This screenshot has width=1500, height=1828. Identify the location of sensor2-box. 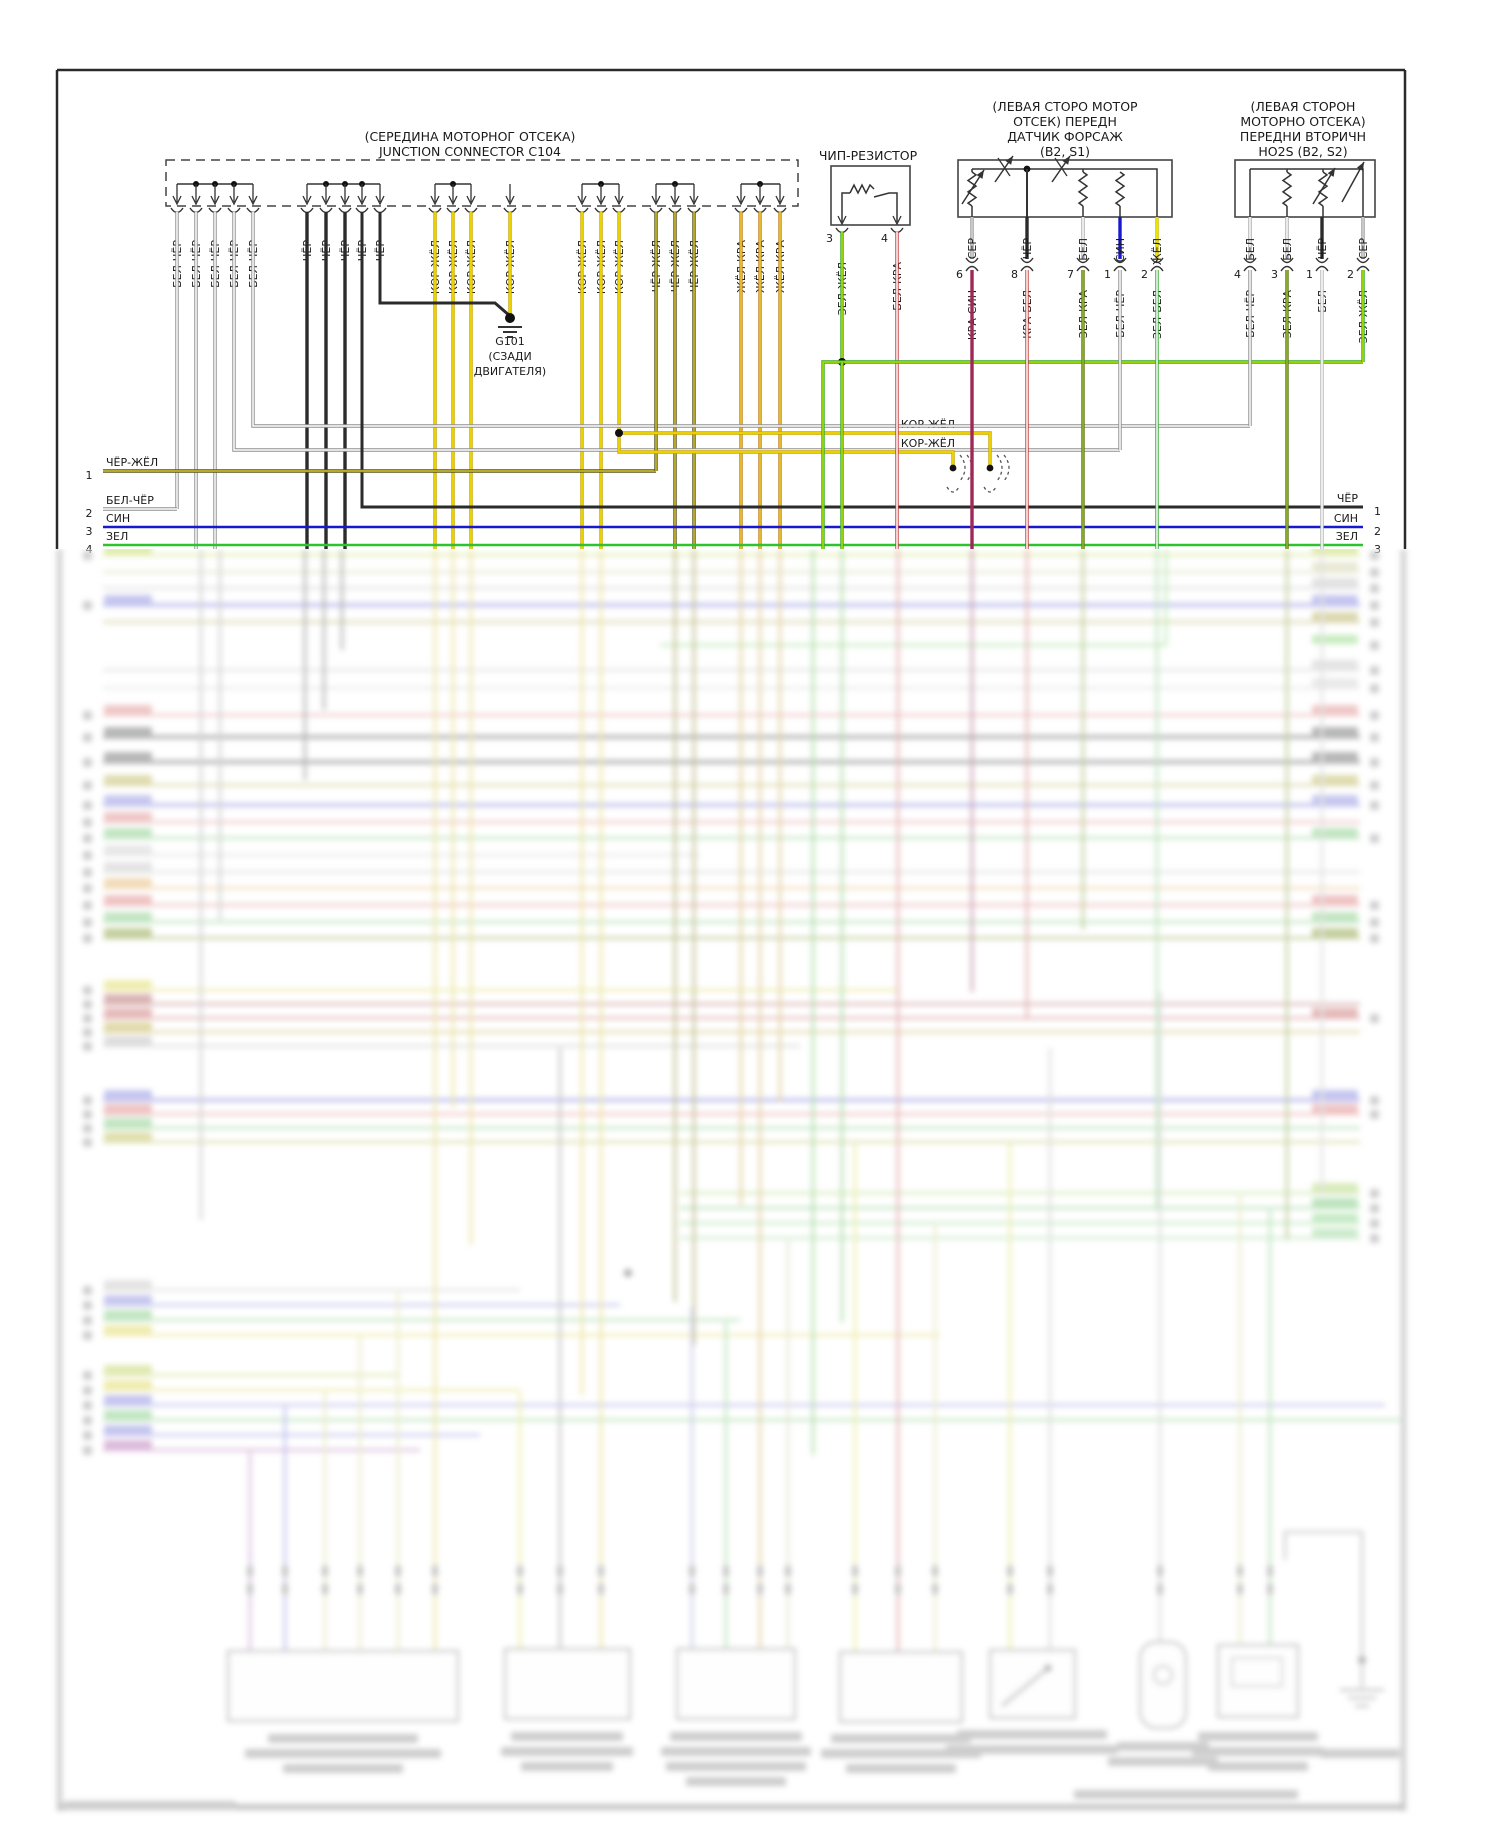
(1305, 188).